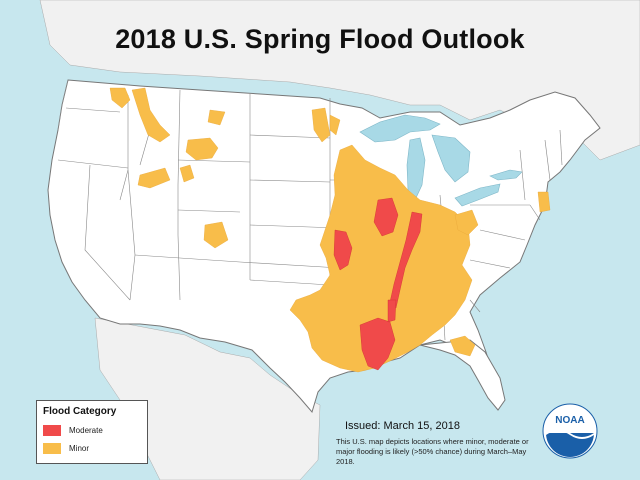 Image resolution: width=640 pixels, height=480 pixels. Describe the element at coordinates (477, 195) in the screenshot. I see `lake-erie` at that location.